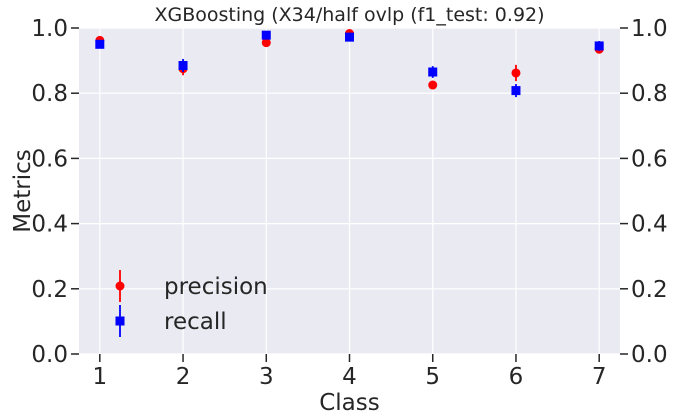 The image size is (680, 418). Describe the element at coordinates (49, 355) in the screenshot. I see `y-tick-label: 0.0` at that location.